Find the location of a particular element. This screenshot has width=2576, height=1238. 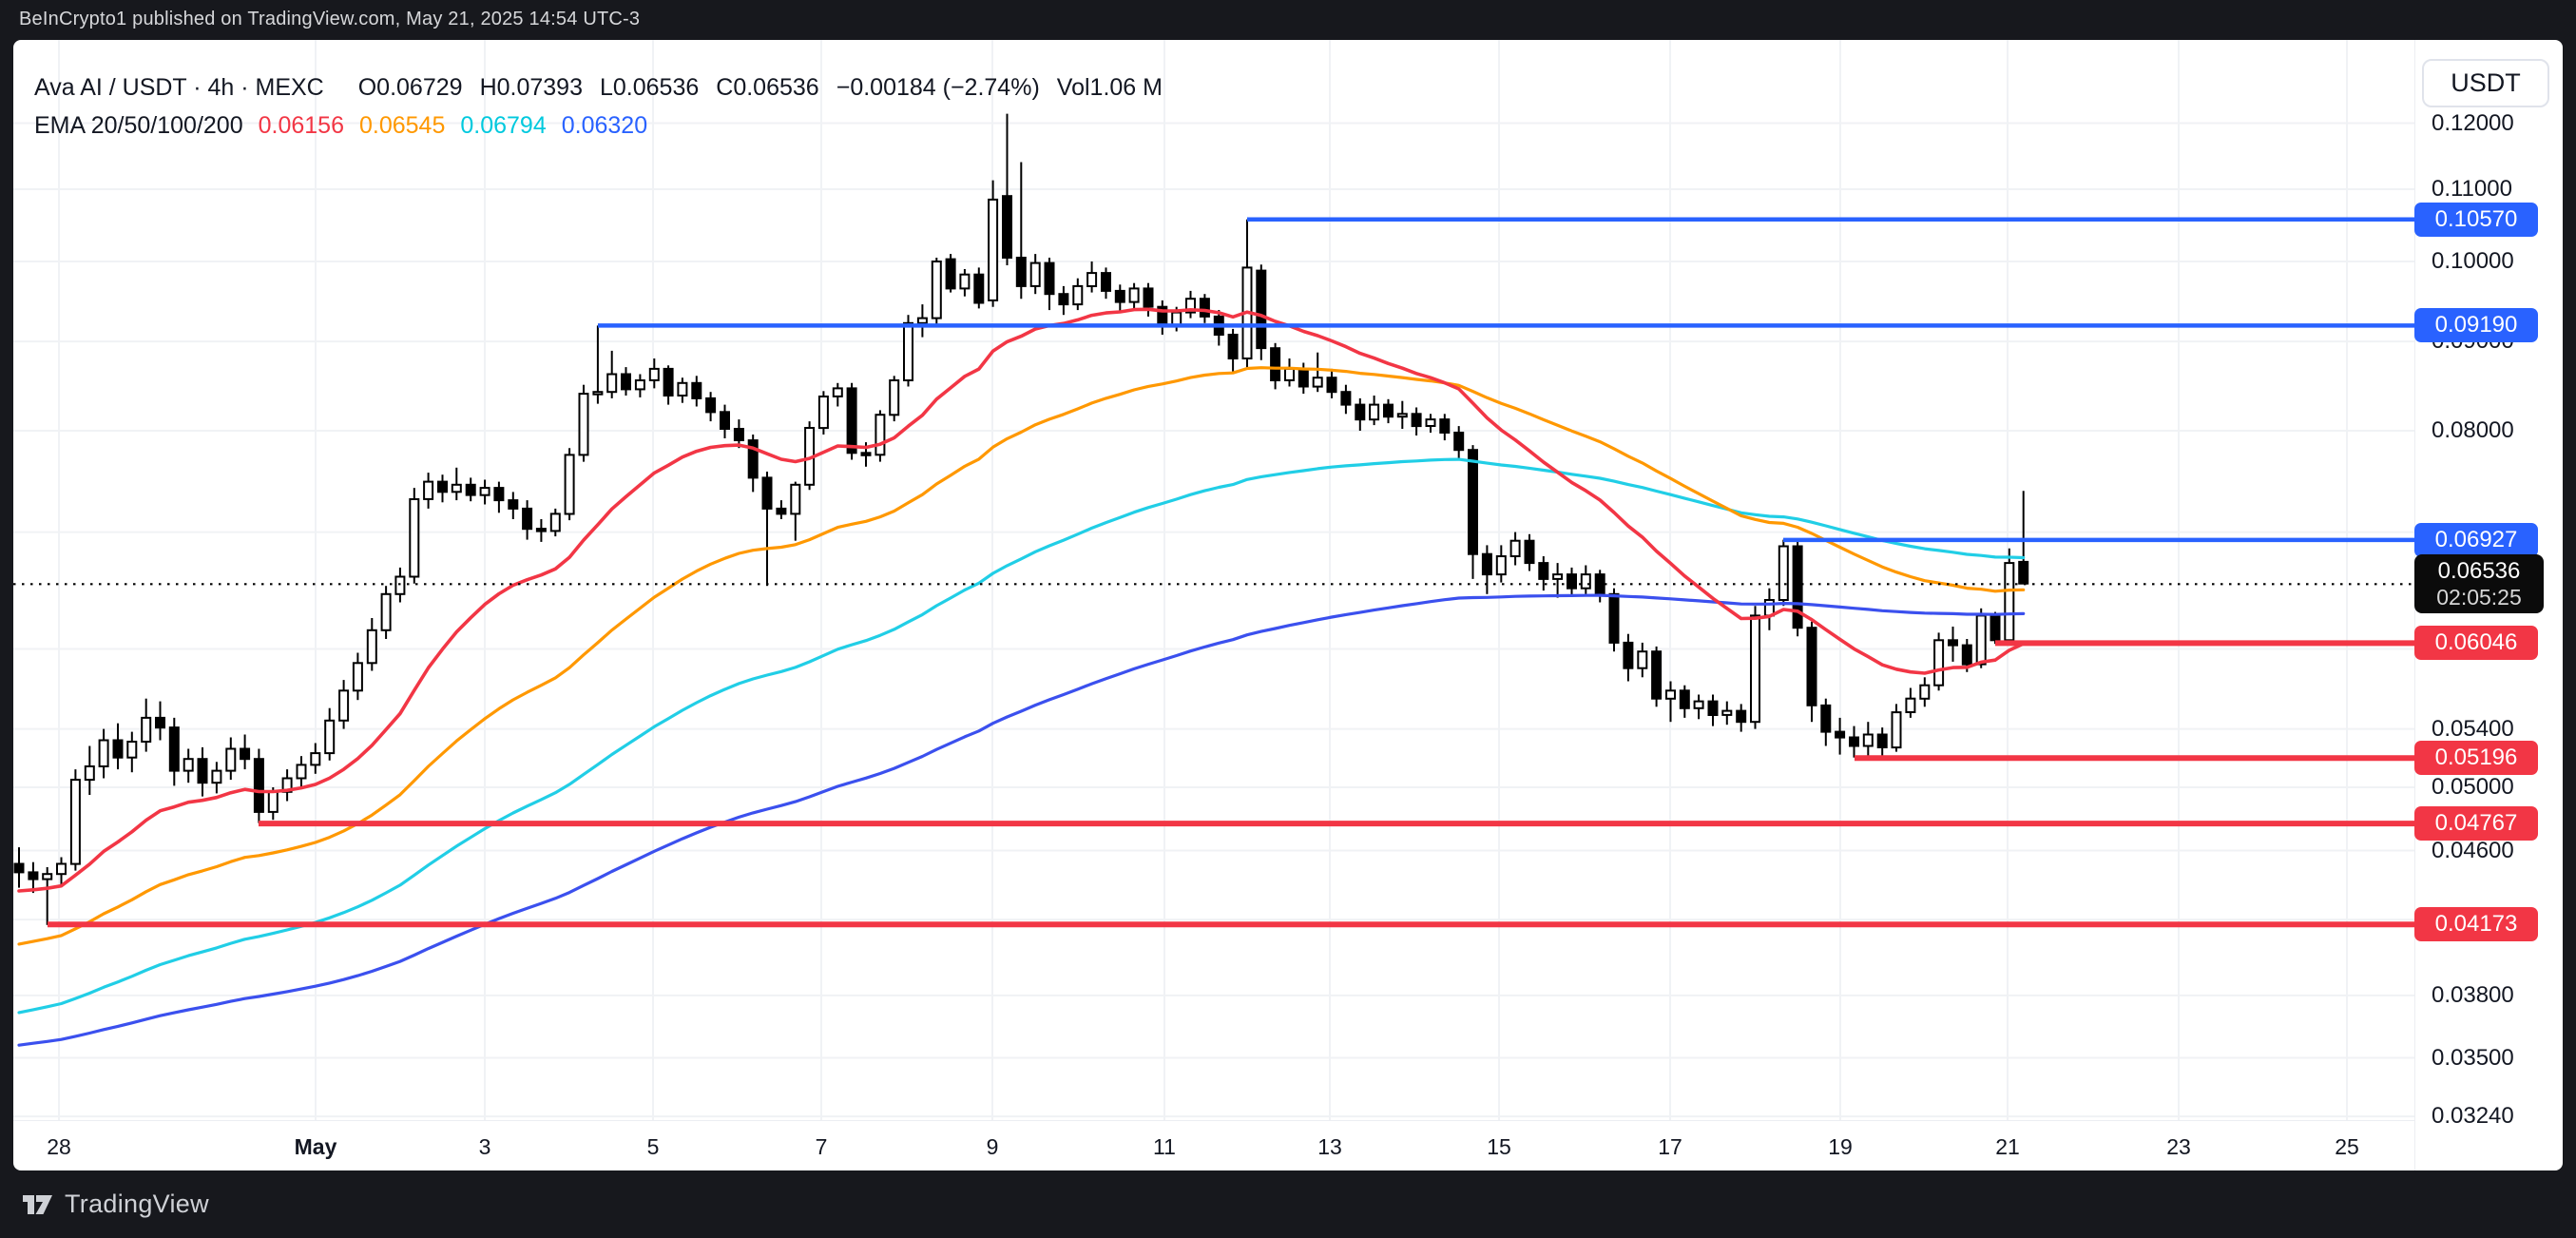

price-level-badge-0.09190: 0.09190 is located at coordinates (2476, 326).